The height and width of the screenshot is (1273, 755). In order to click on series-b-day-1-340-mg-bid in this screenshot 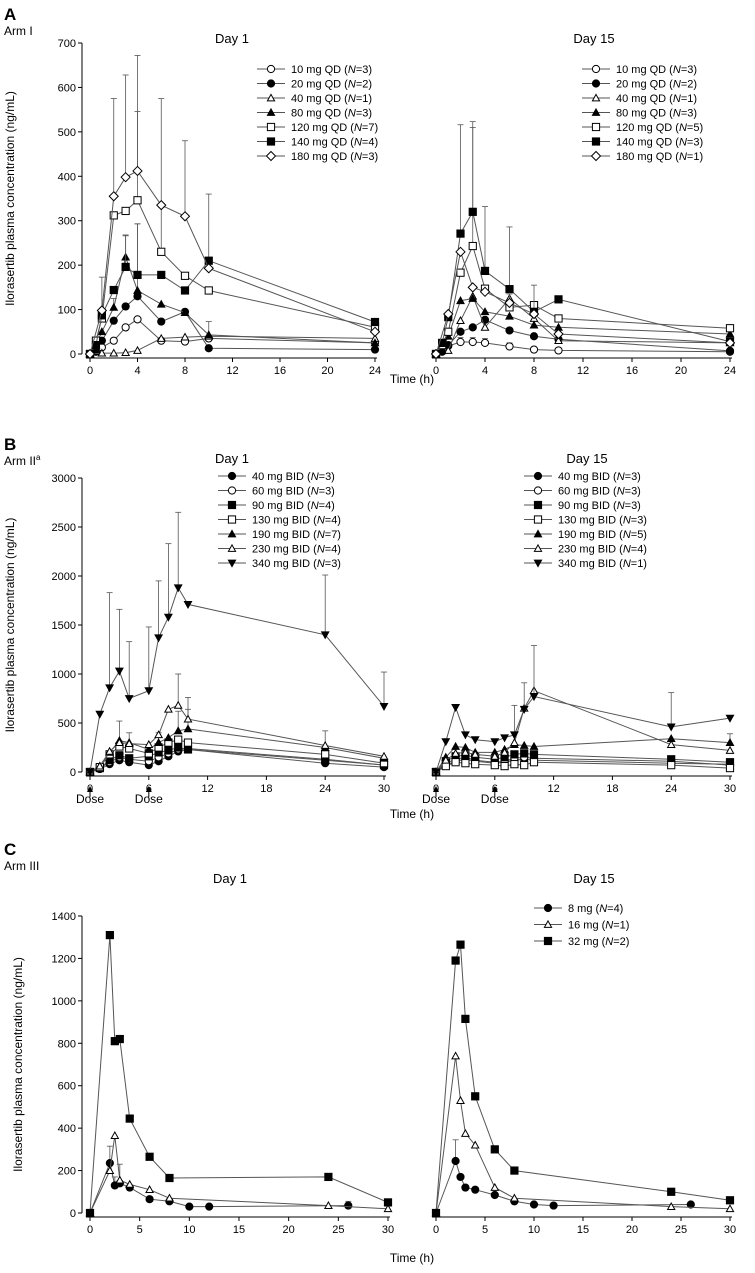, I will do `click(237, 644)`.